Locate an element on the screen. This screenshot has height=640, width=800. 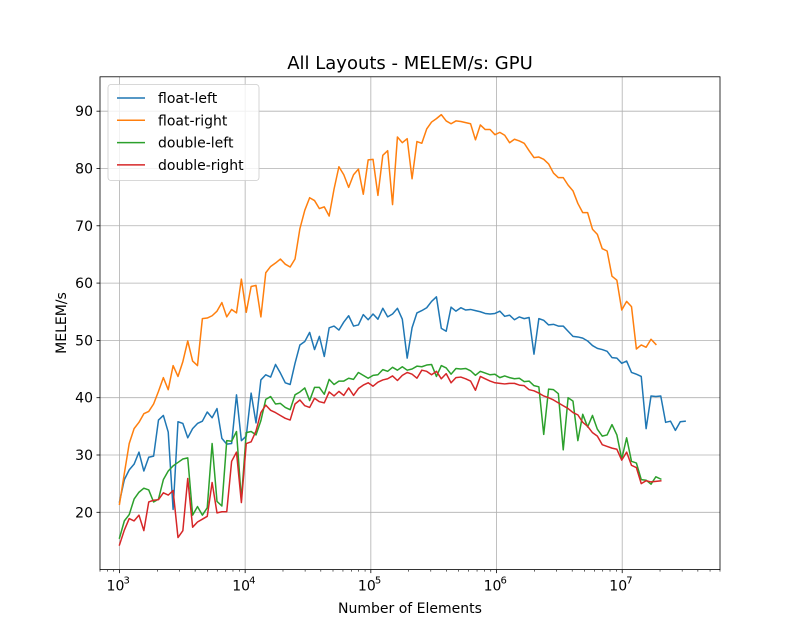
y-tick-label: 20 is located at coordinates (84, 513).